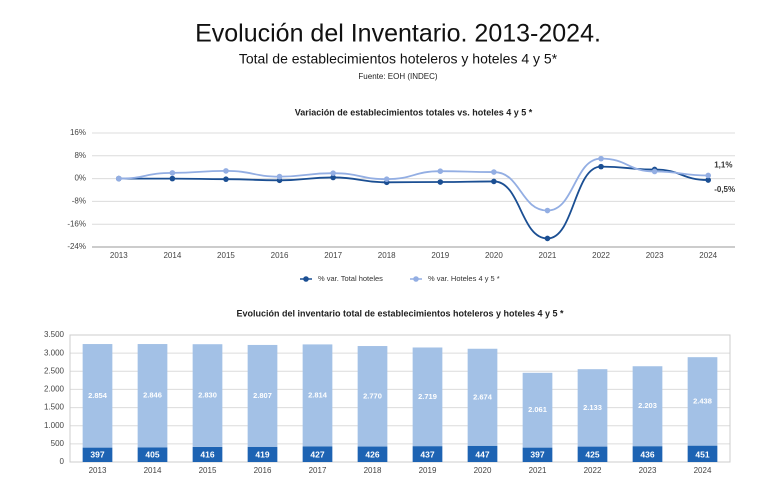  I want to click on y-tick-label: 8%, so click(80, 155).